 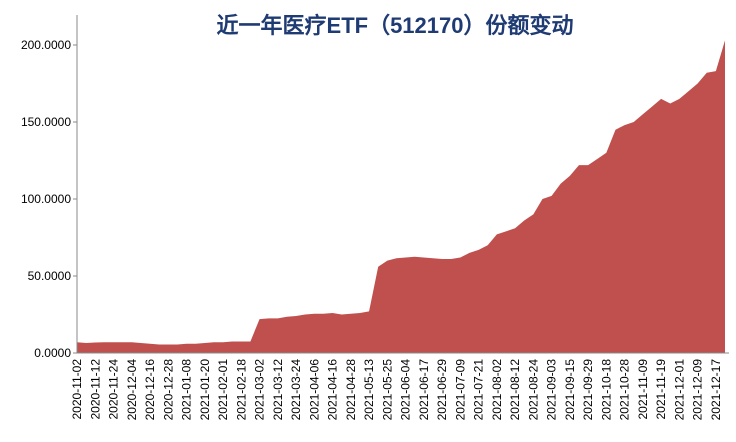 I want to click on x-tick-label: 2021-05-13, so click(x=369, y=390).